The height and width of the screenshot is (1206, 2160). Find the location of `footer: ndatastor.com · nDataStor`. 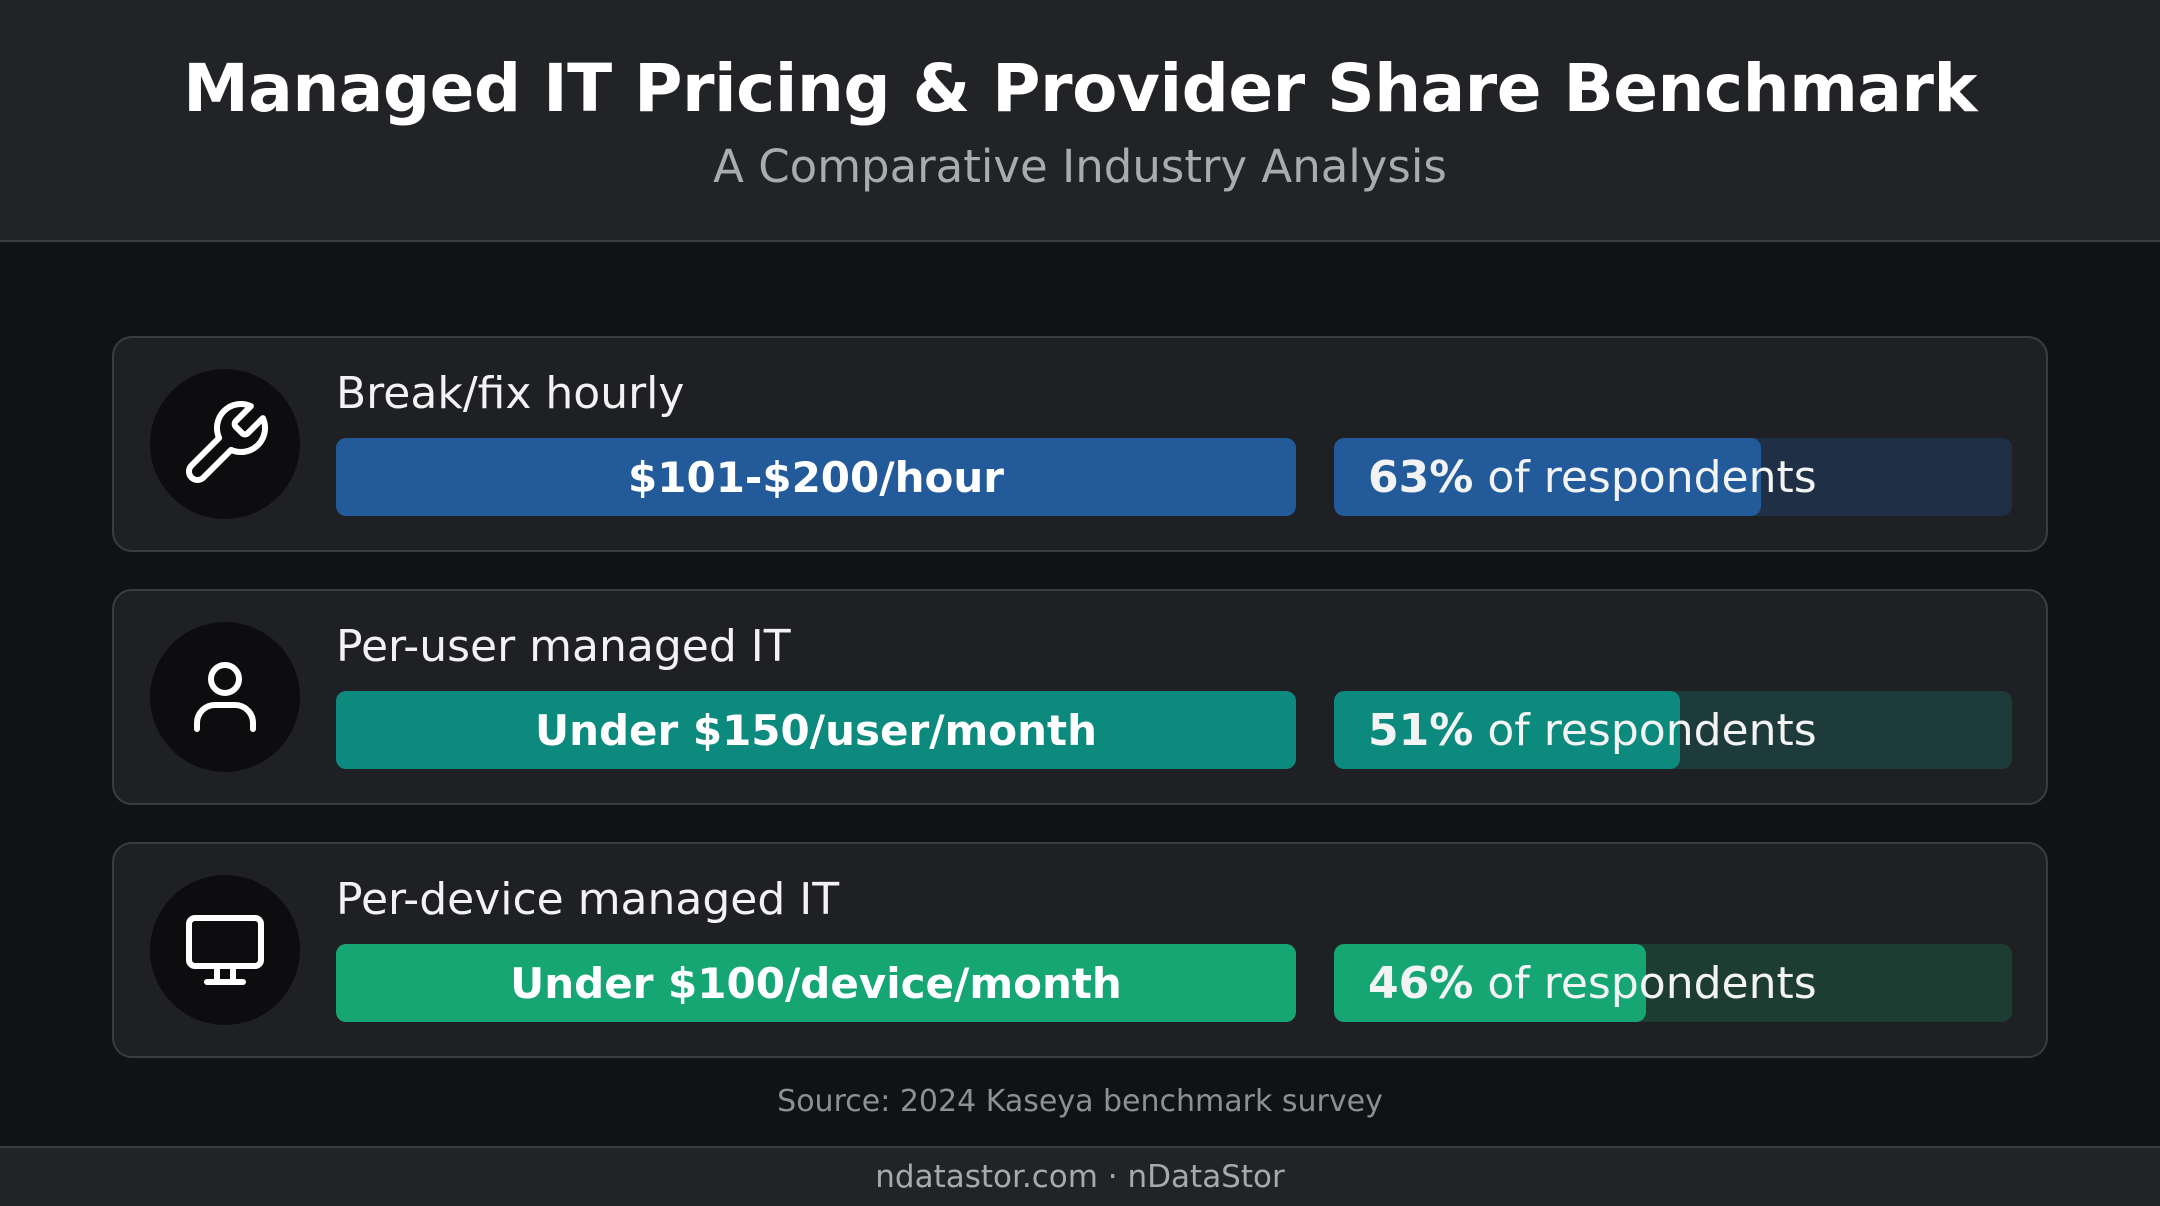

footer: ndatastor.com · nDataStor is located at coordinates (1080, 1176).